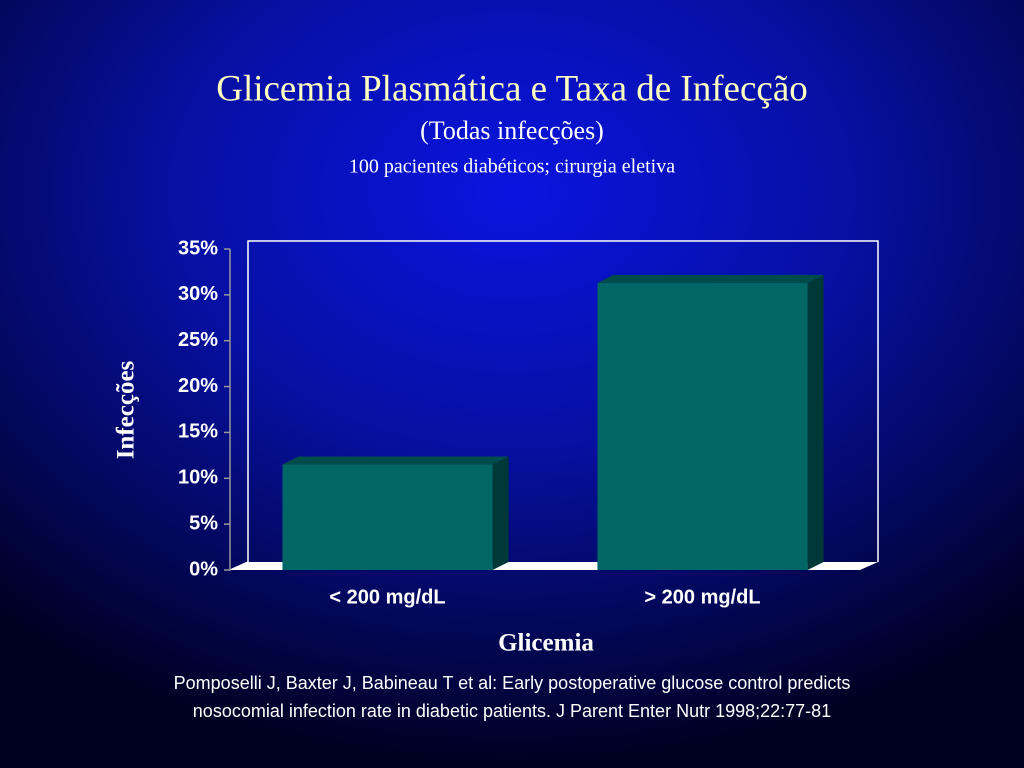 This screenshot has width=1024, height=768. Describe the element at coordinates (512, 88) in the screenshot. I see `chart-title: Glicemia Plasmática e Taxa de Infecção` at that location.